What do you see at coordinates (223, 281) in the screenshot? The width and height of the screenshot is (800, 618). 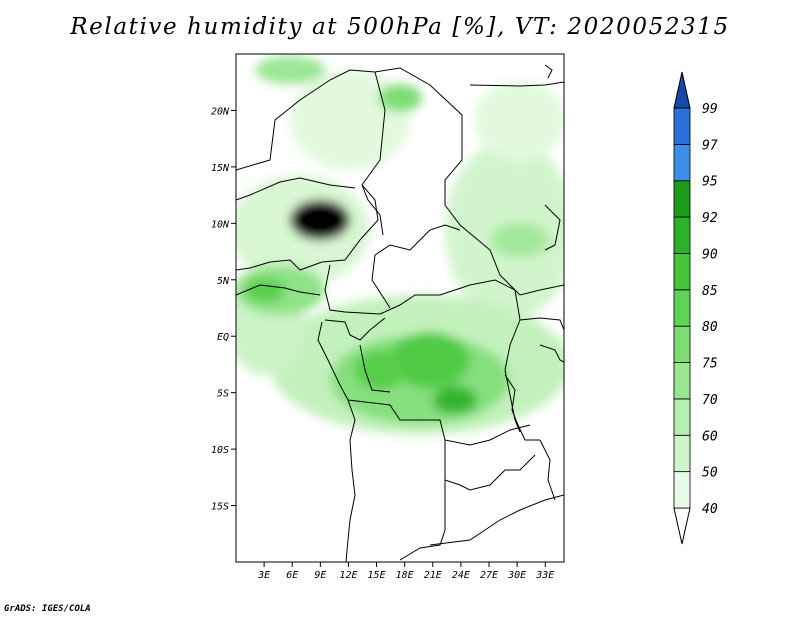 I see `lat-tick-label: 5N` at bounding box center [223, 281].